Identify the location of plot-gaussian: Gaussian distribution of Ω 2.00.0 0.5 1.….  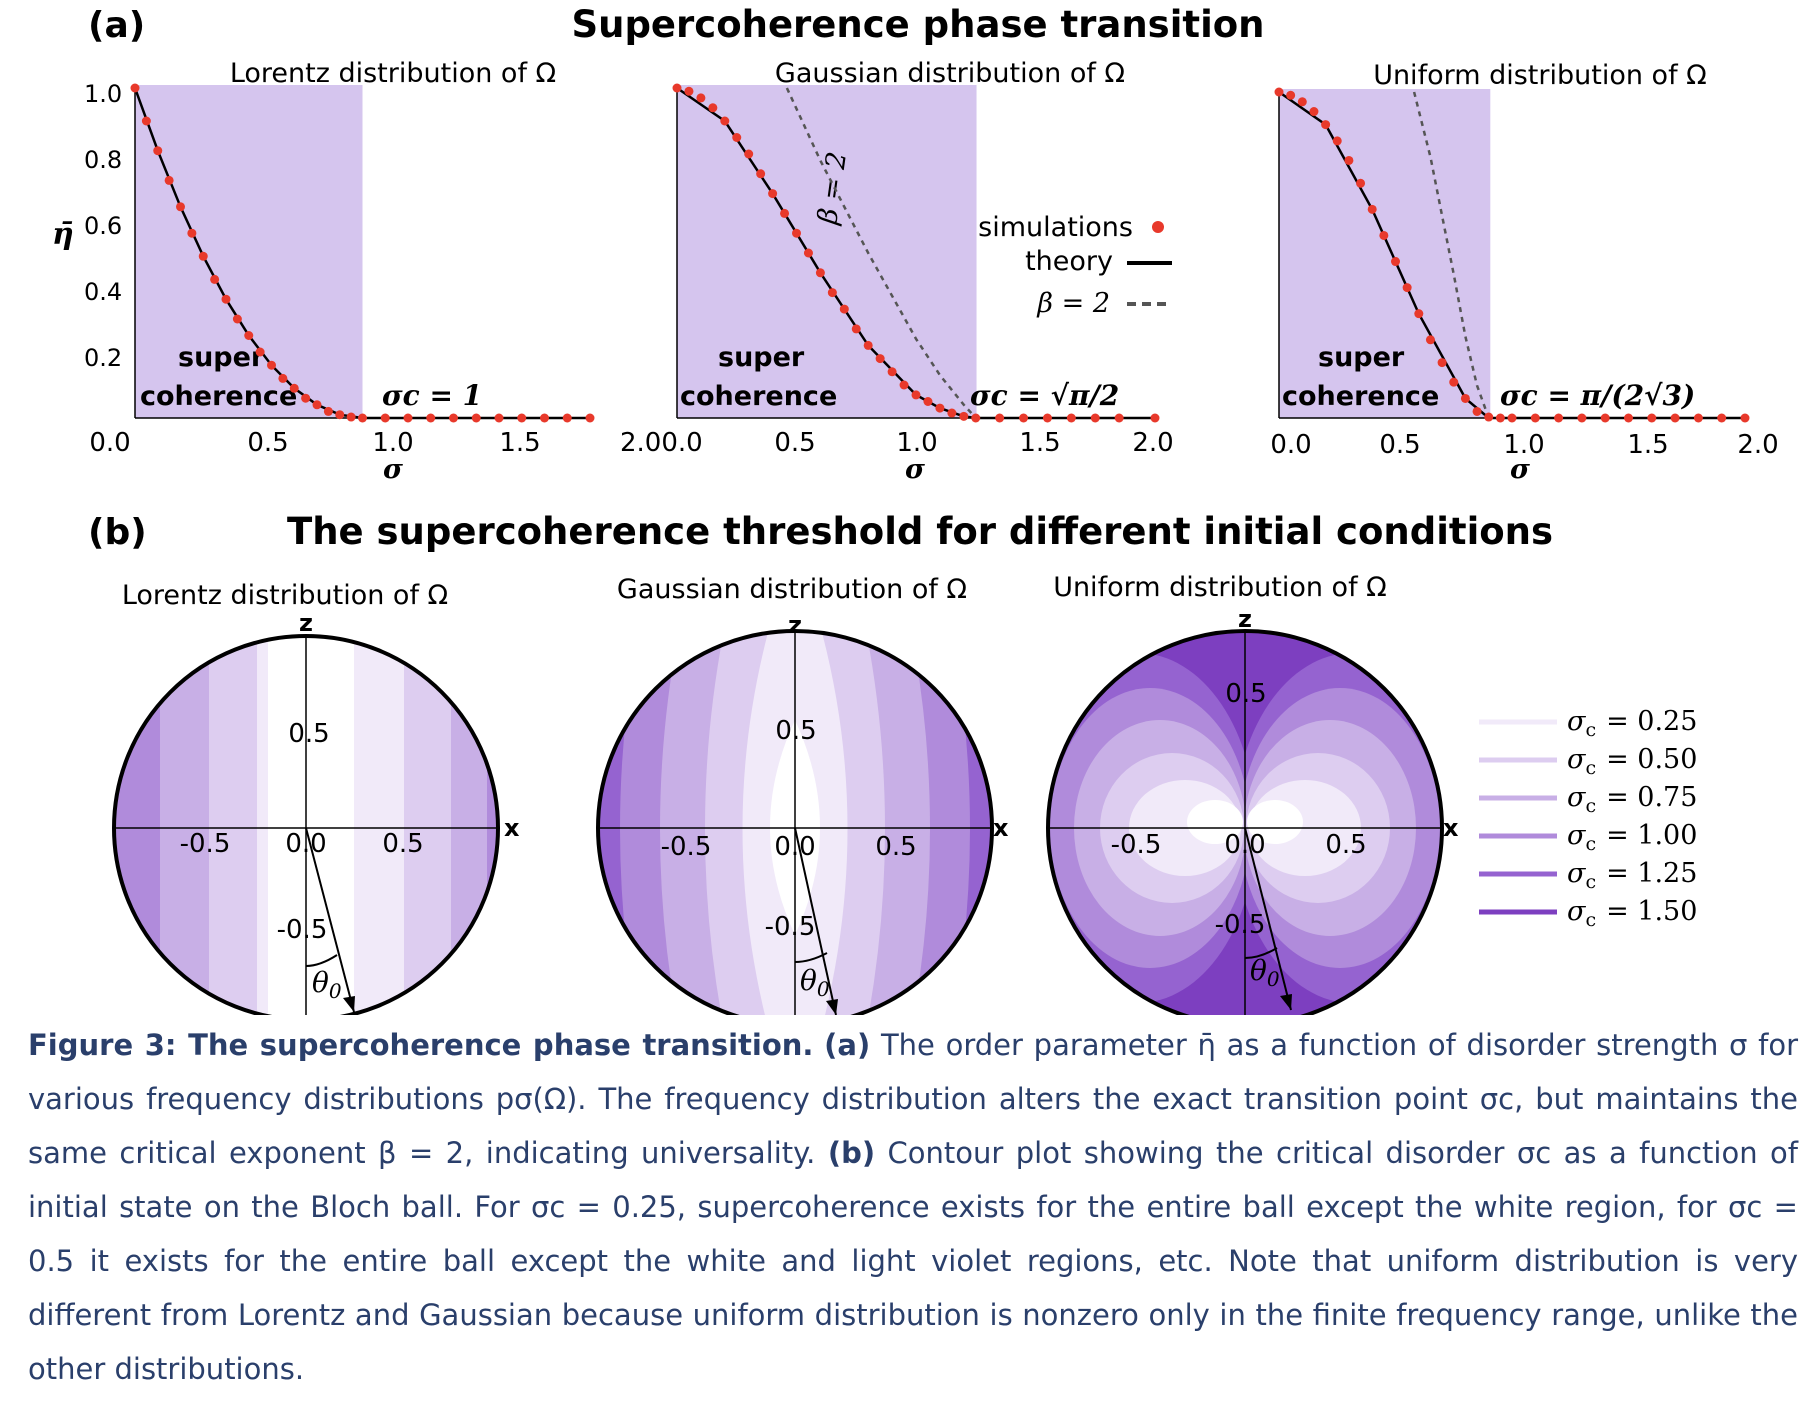
(897, 271).